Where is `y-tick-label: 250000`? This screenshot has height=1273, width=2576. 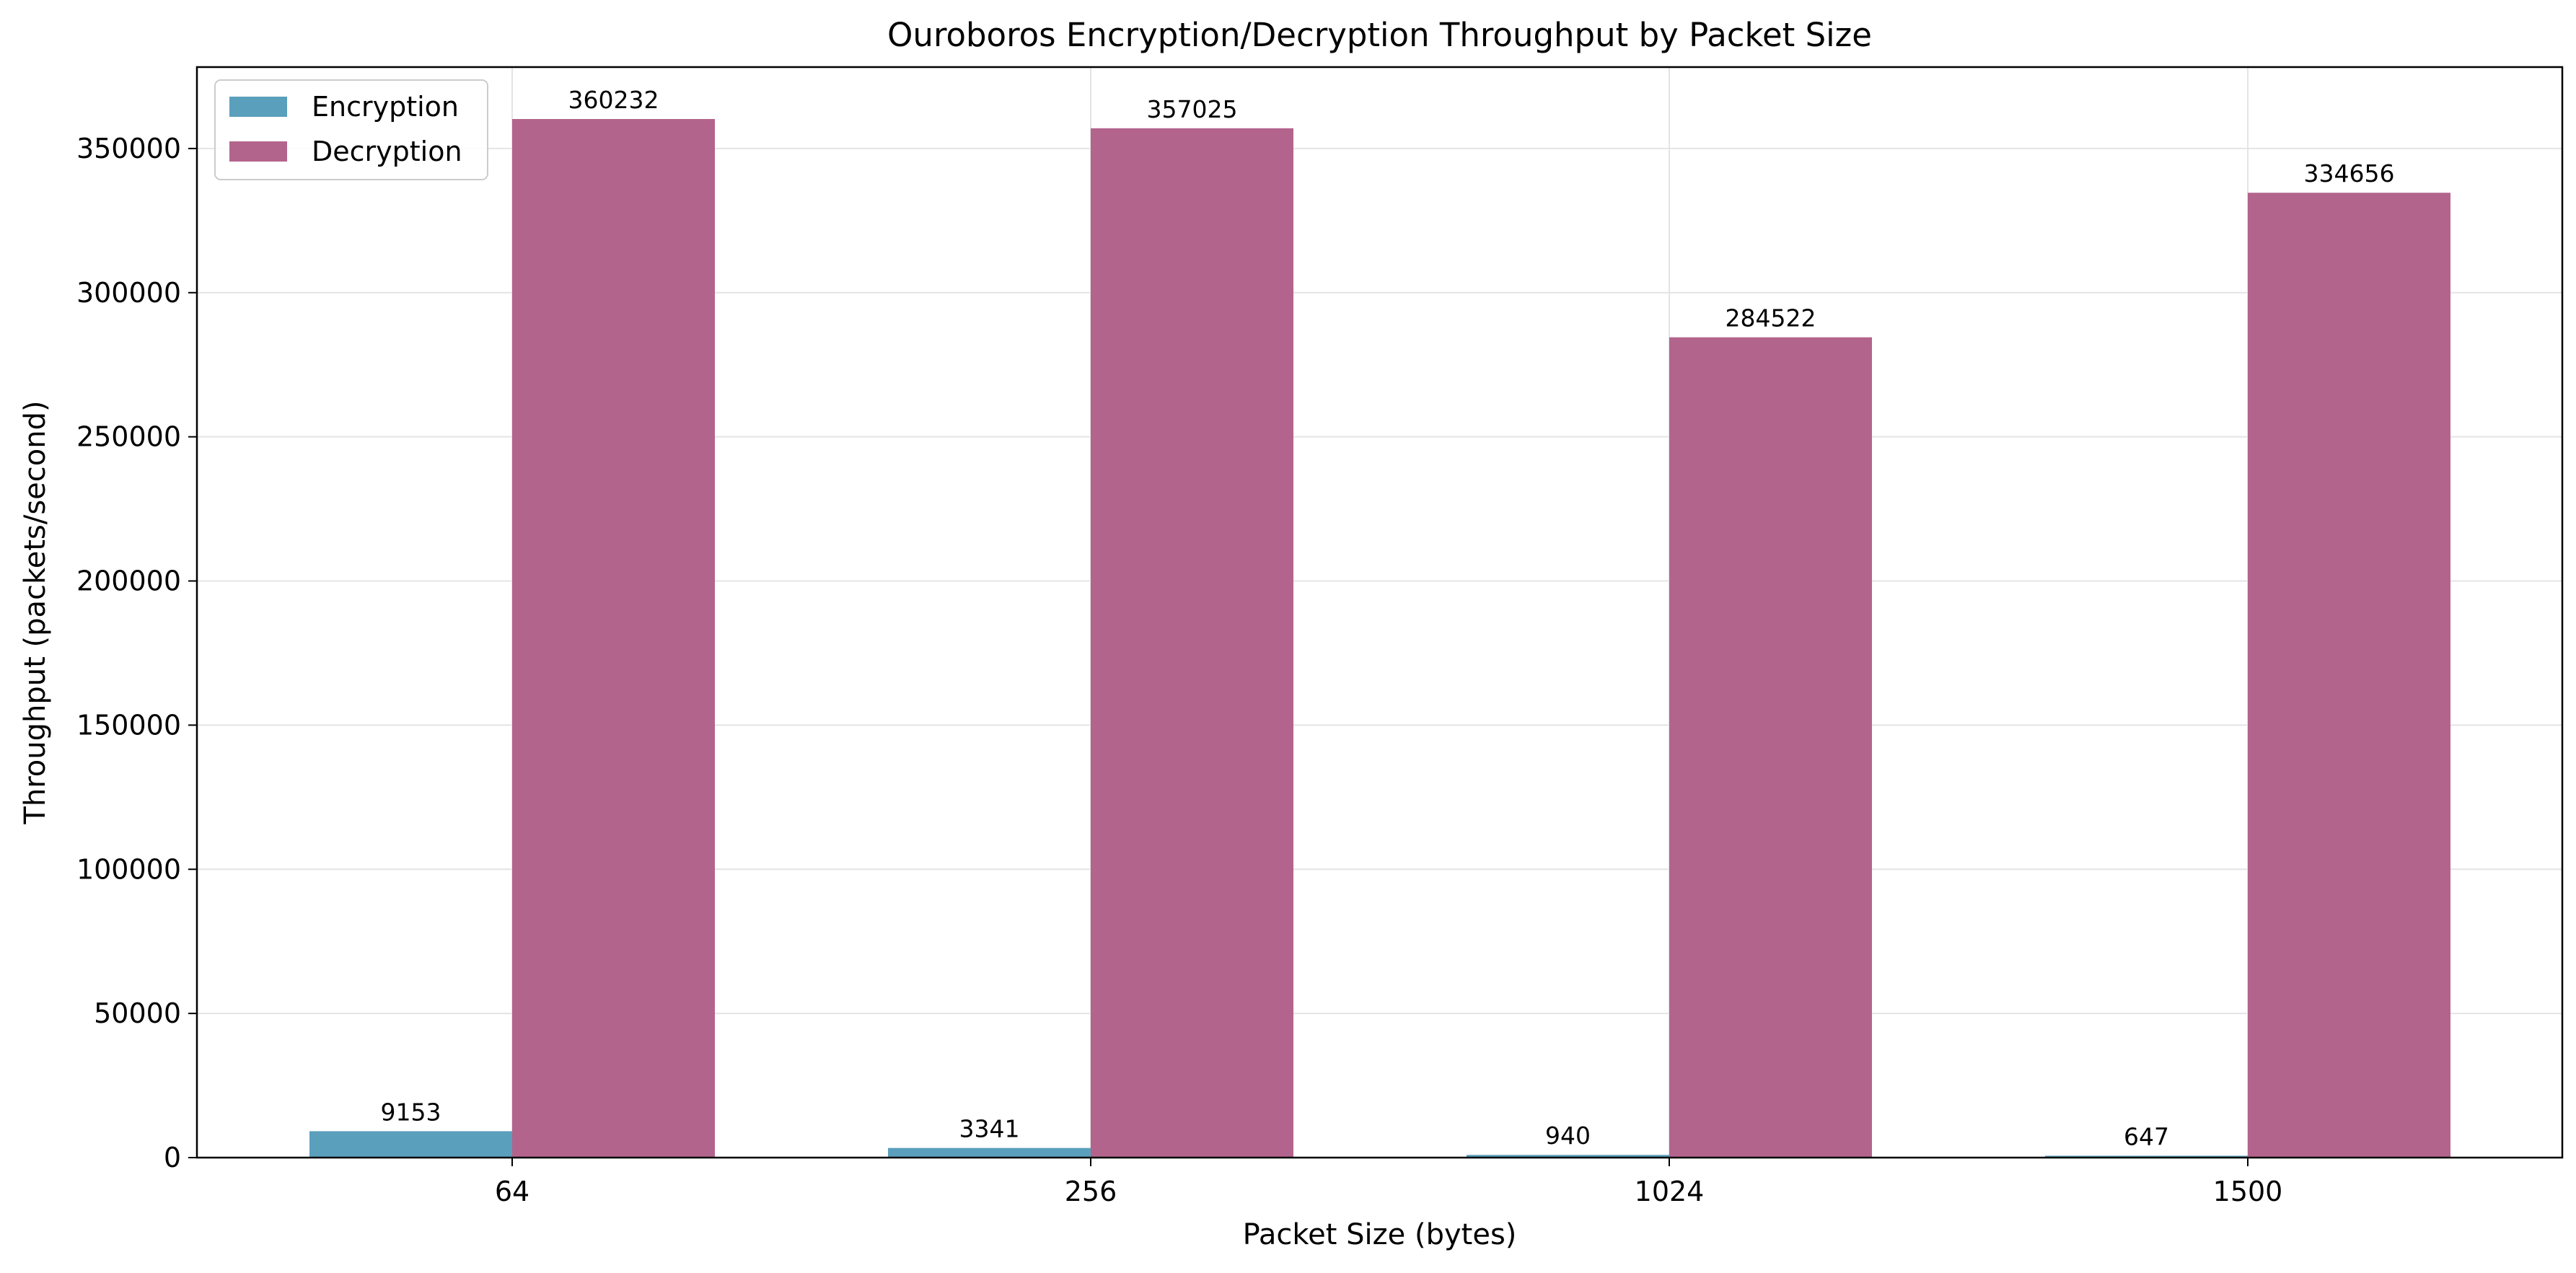 y-tick-label: 250000 is located at coordinates (128, 437).